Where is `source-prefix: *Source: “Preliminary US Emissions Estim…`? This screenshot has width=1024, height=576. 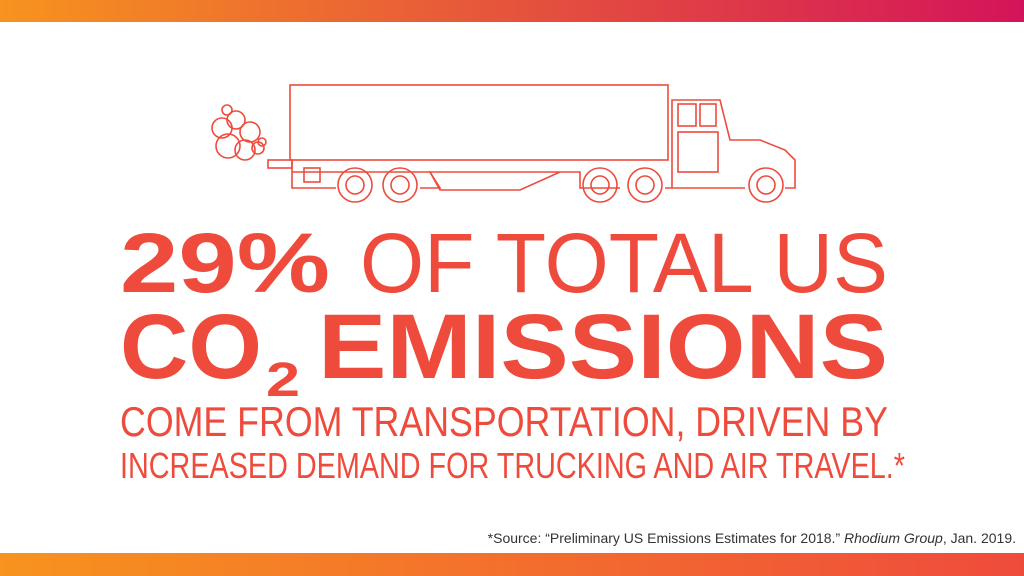 source-prefix: *Source: “Preliminary US Emissions Estim… is located at coordinates (664, 538).